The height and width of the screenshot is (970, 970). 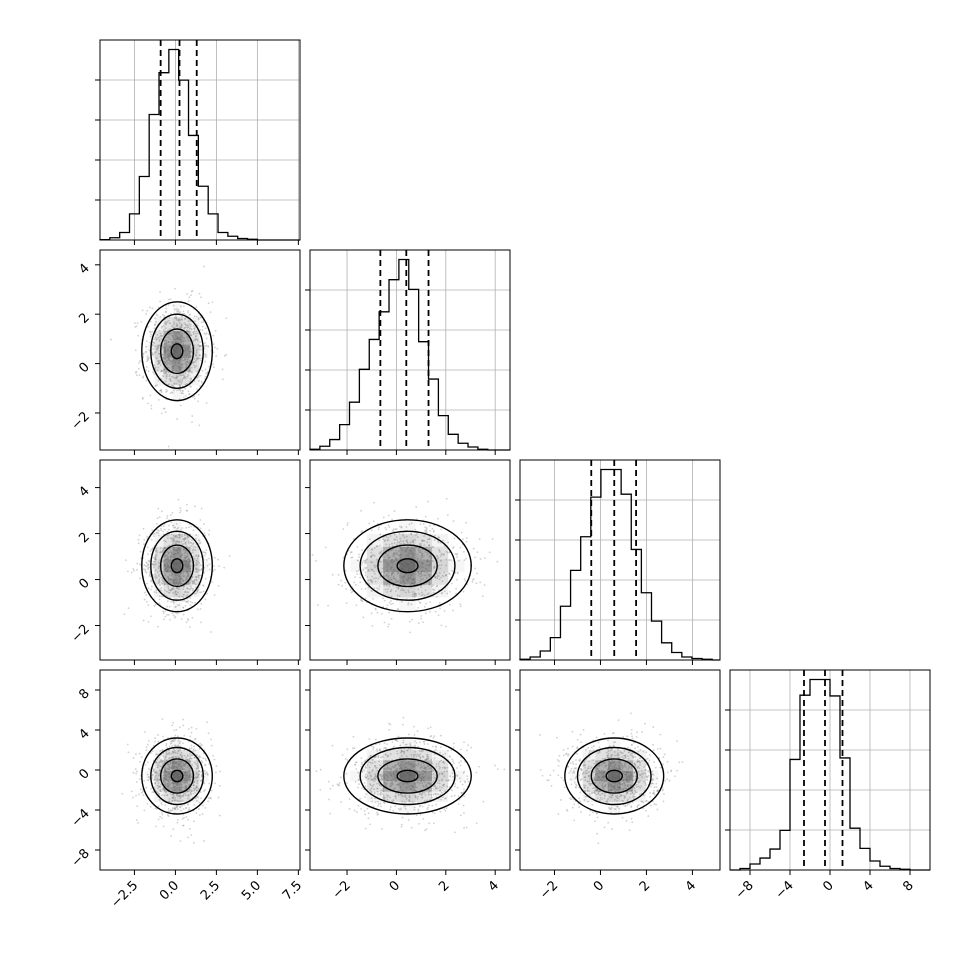 I want to click on panel-frame, so click(x=200, y=560).